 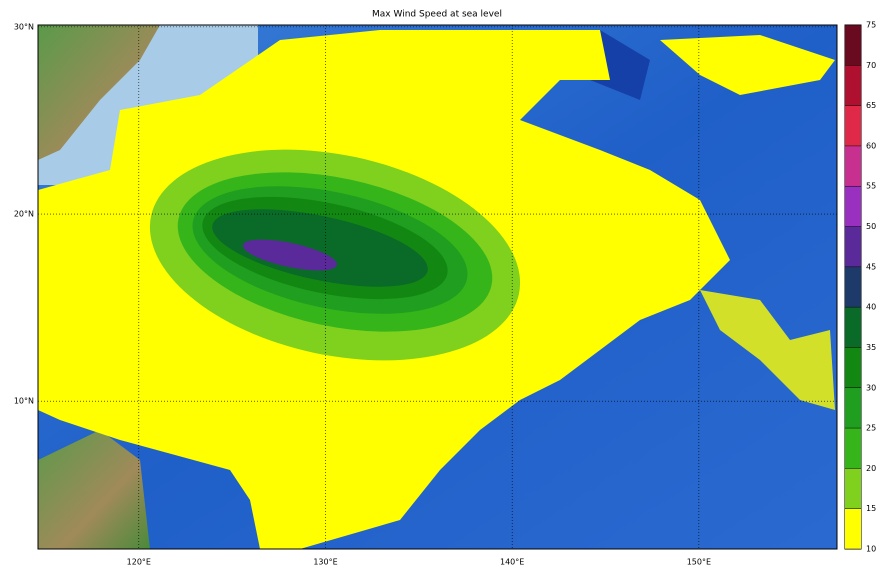 I want to click on colorbar-label: 45, so click(x=871, y=266).